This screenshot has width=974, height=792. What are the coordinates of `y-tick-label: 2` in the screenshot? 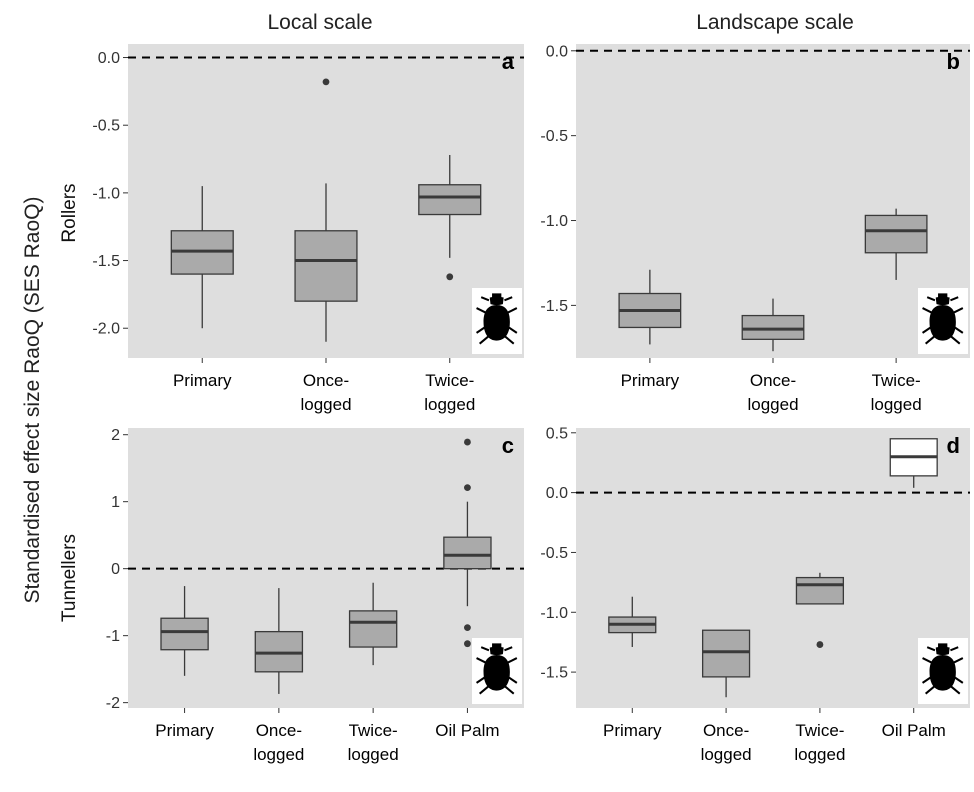 It's located at (115, 435).